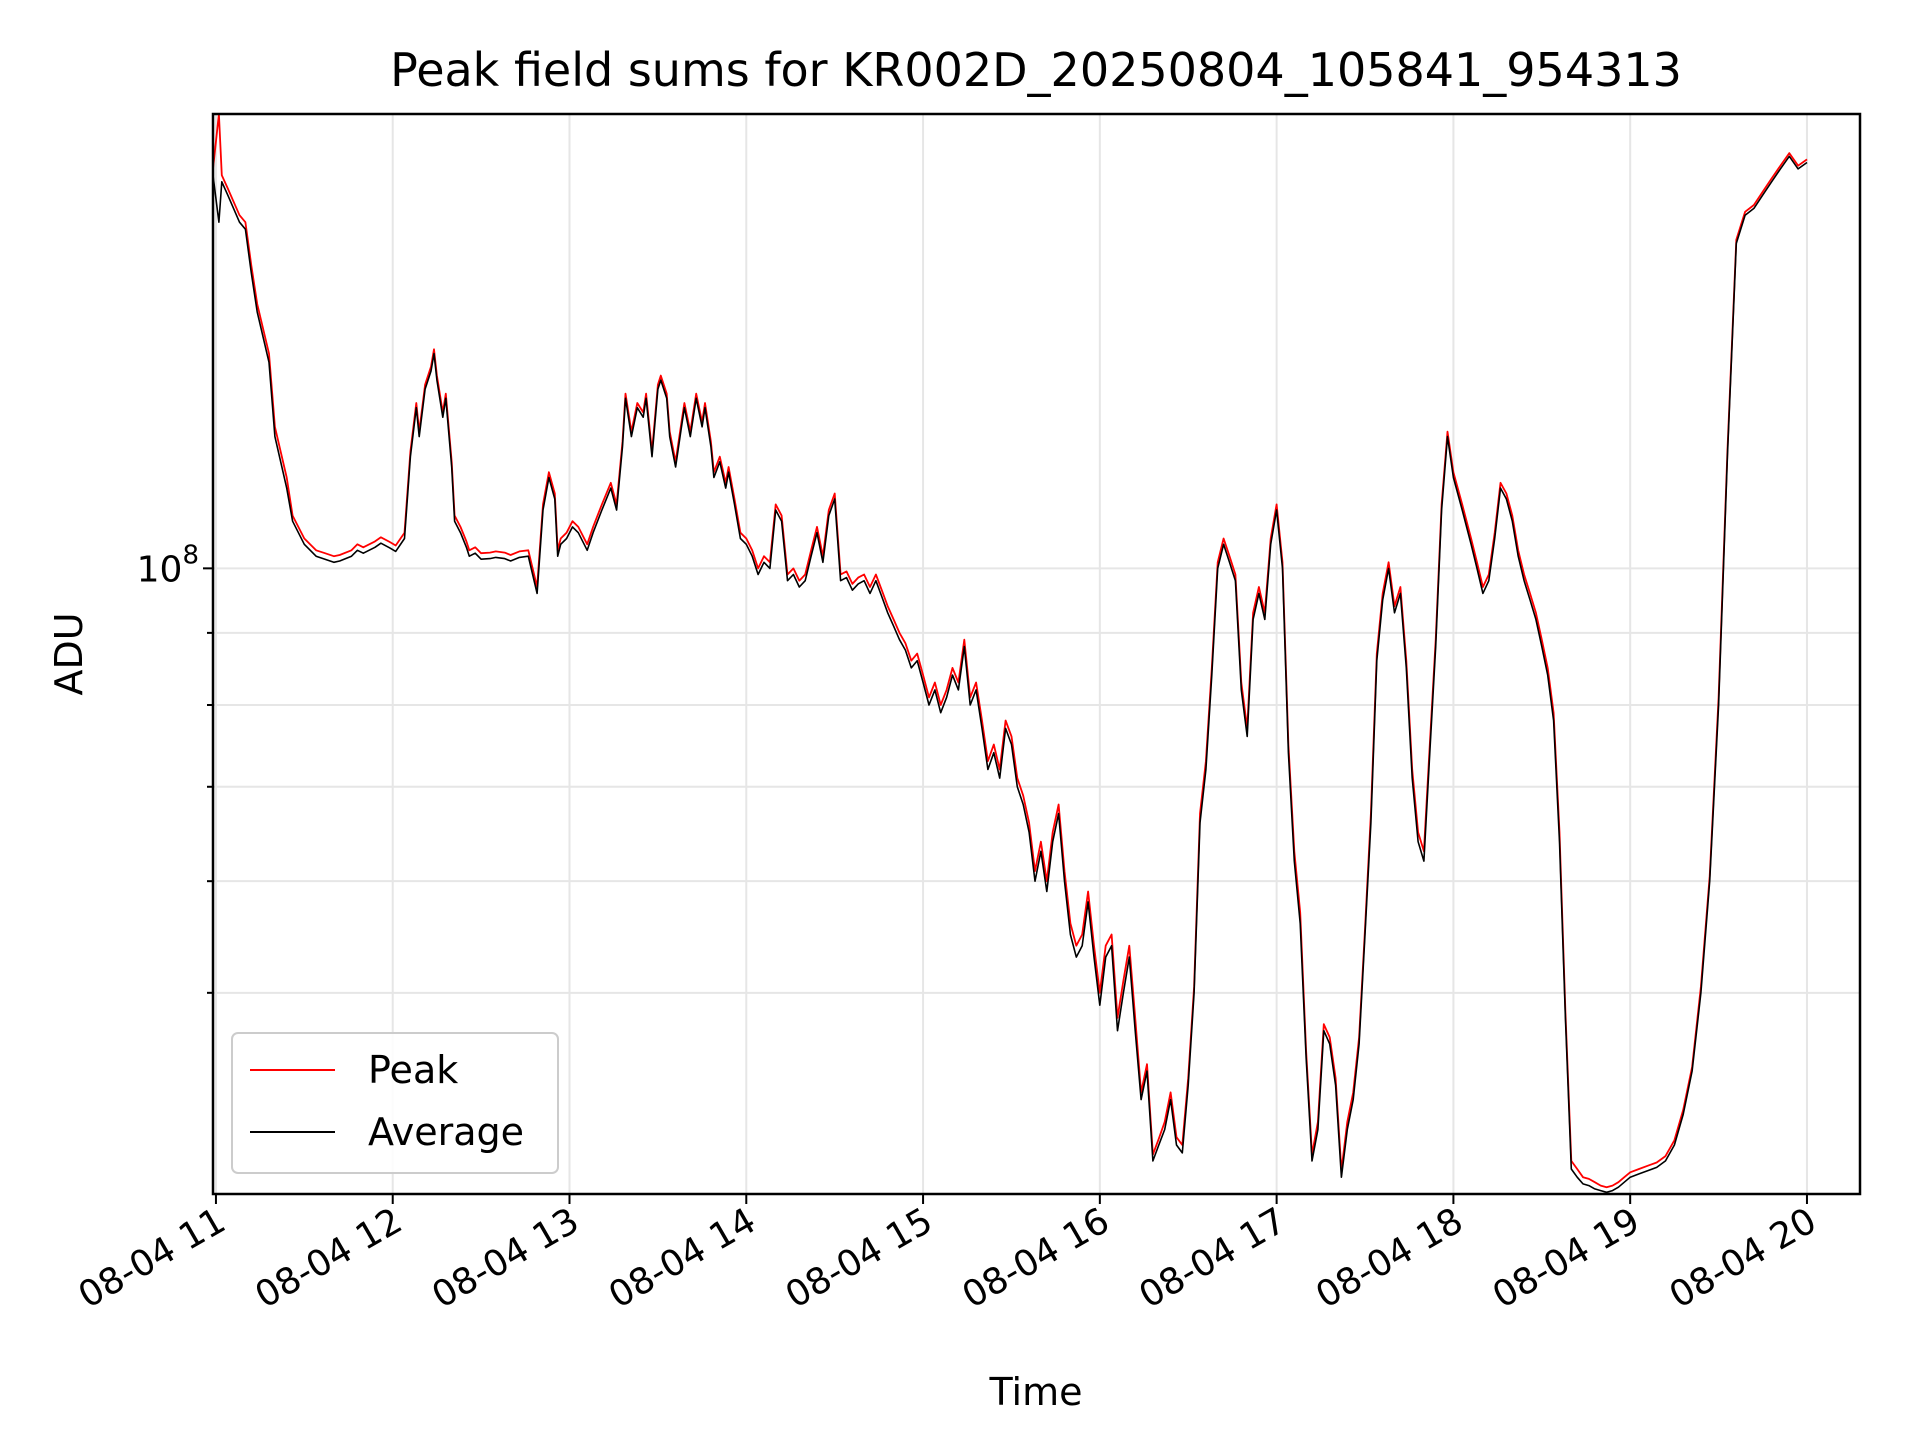 Image resolution: width=1920 pixels, height=1440 pixels. What do you see at coordinates (1036, 1392) in the screenshot?
I see `x-axis-label: Time` at bounding box center [1036, 1392].